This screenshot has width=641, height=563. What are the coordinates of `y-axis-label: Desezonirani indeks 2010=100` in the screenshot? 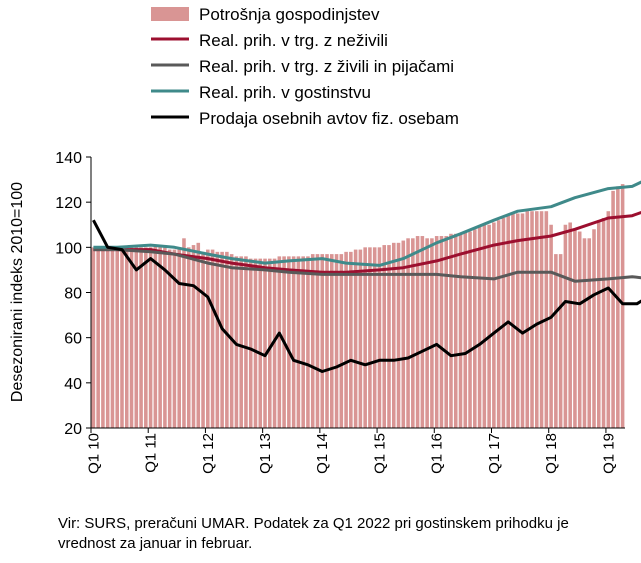 It's located at (17, 292).